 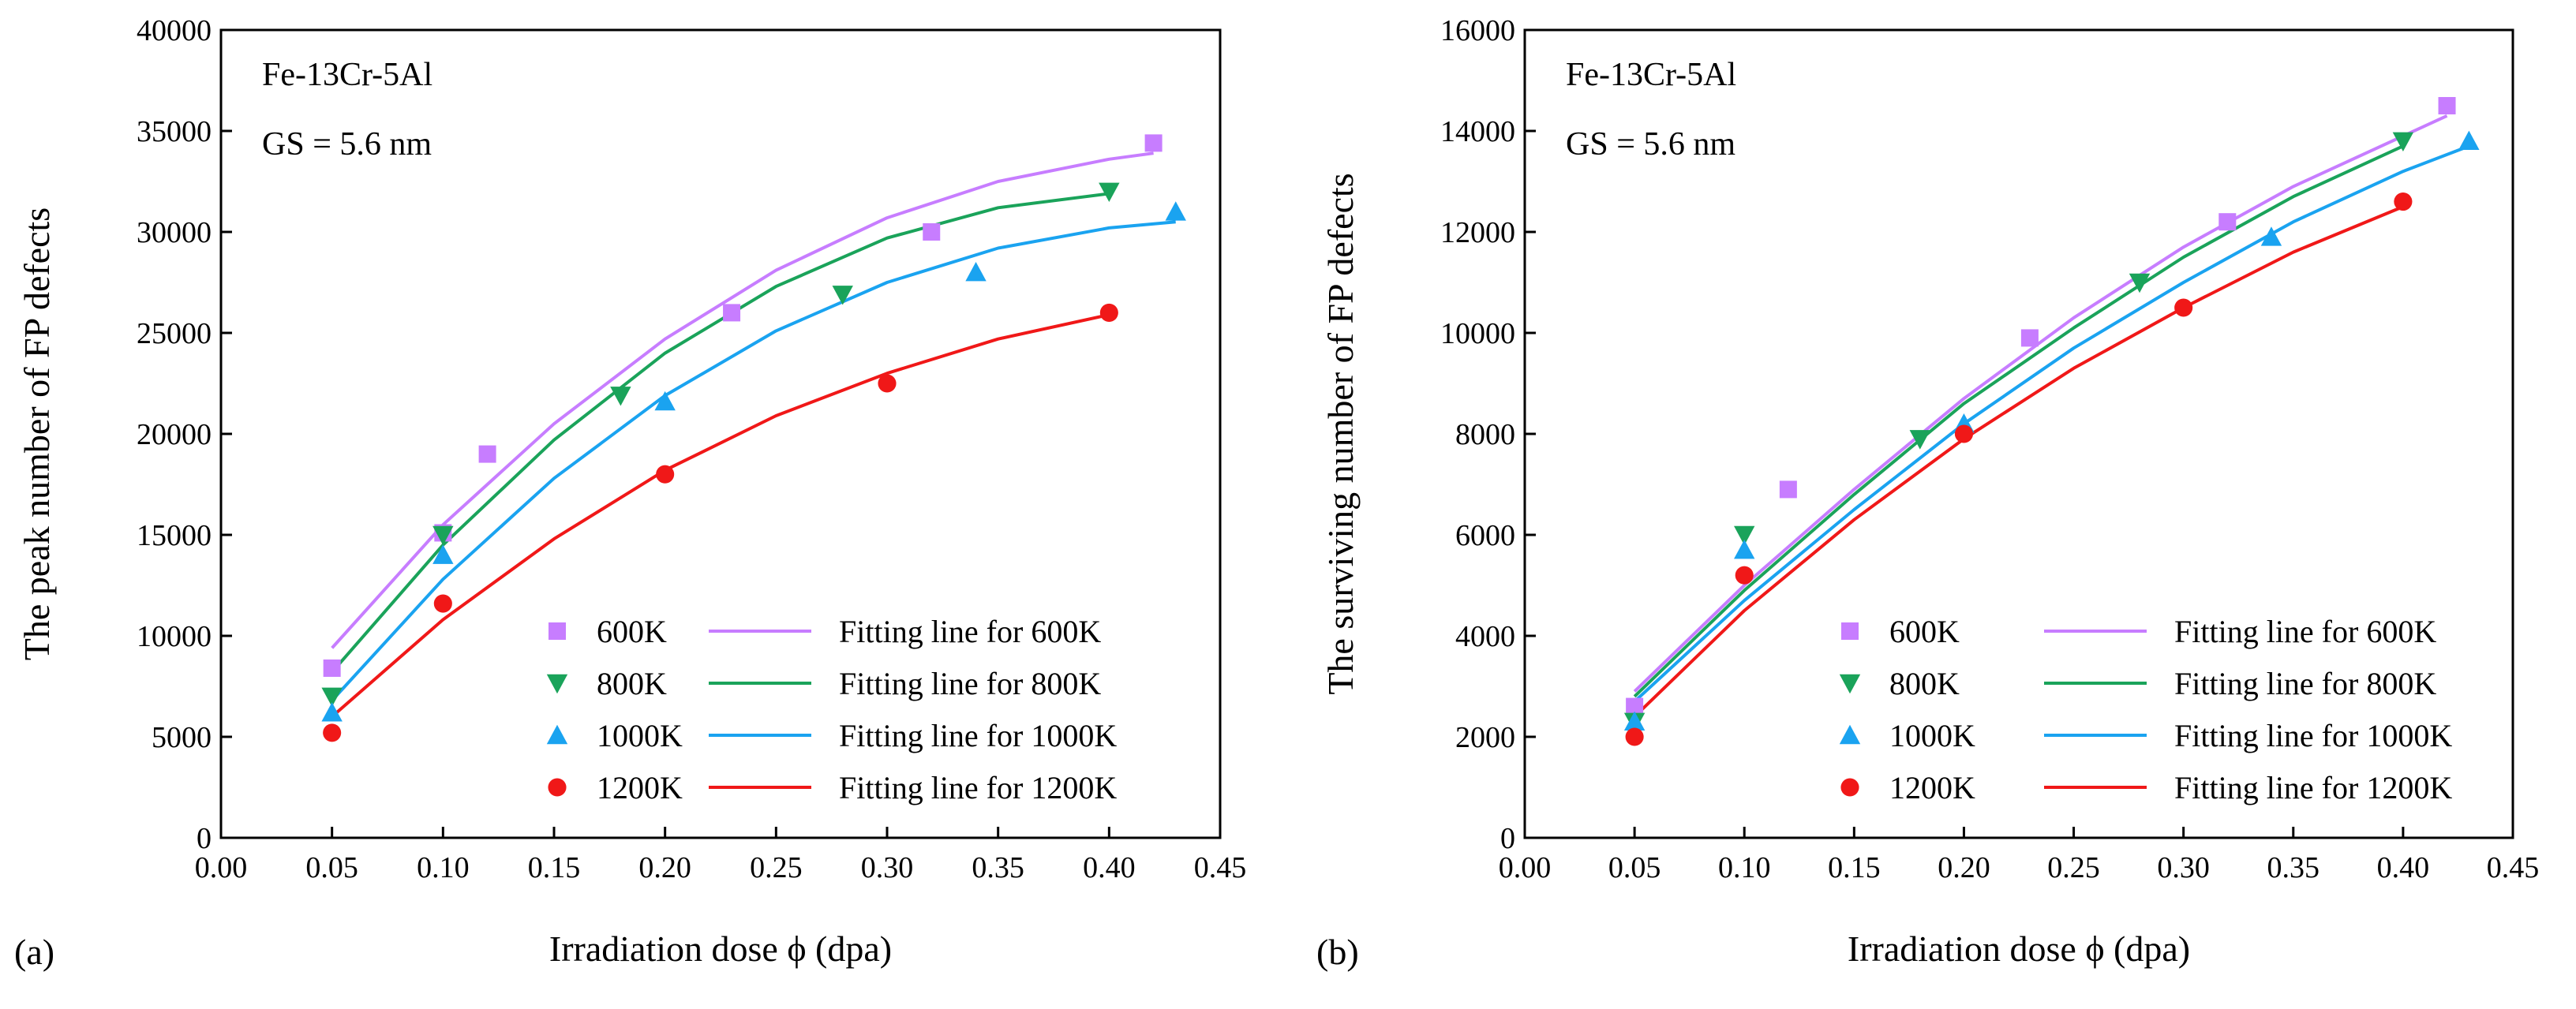 What do you see at coordinates (1337, 952) in the screenshot?
I see `panel-label-b: (b)` at bounding box center [1337, 952].